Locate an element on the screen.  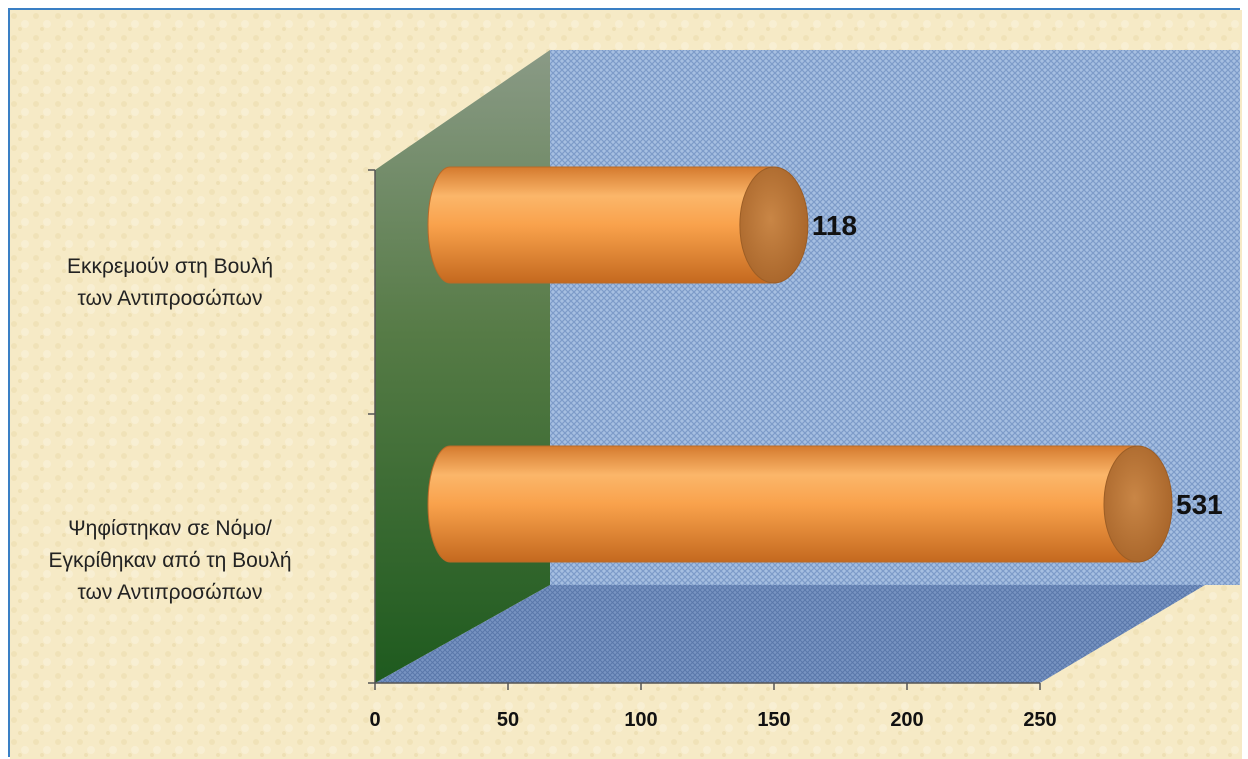
x-tick-label: 150 is located at coordinates (773, 720).